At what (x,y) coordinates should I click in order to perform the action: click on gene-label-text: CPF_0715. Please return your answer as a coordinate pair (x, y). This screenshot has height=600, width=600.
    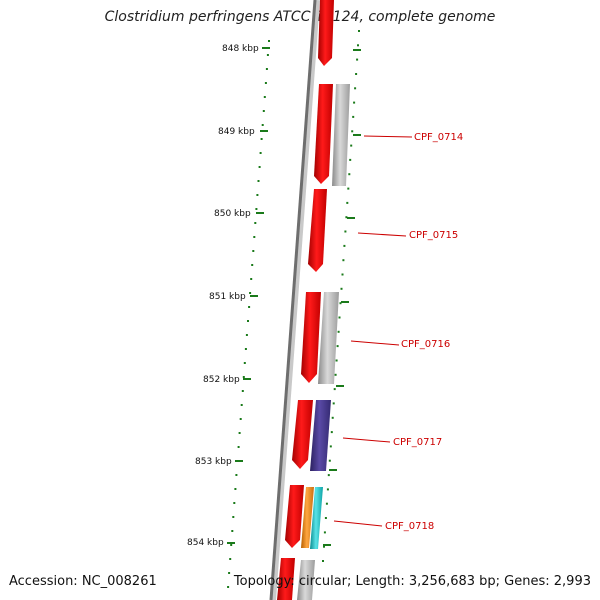
    Looking at the image, I should click on (433, 235).